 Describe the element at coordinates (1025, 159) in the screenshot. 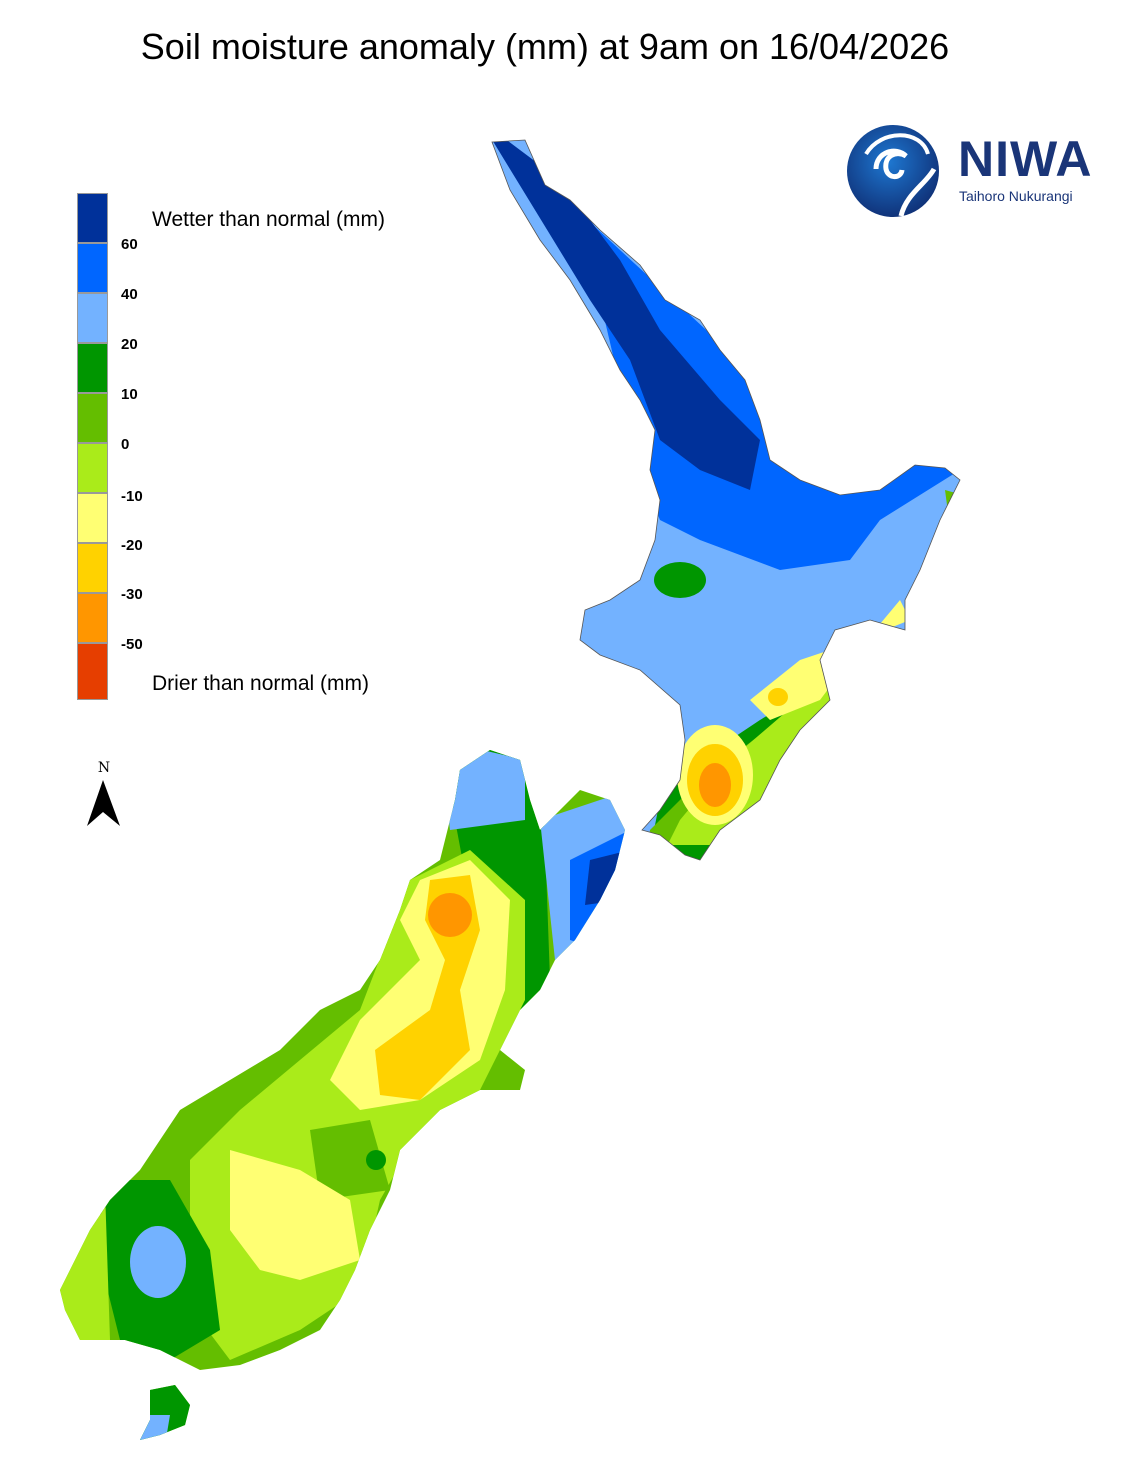

I see `niwa-wordmark: NIWA` at that location.